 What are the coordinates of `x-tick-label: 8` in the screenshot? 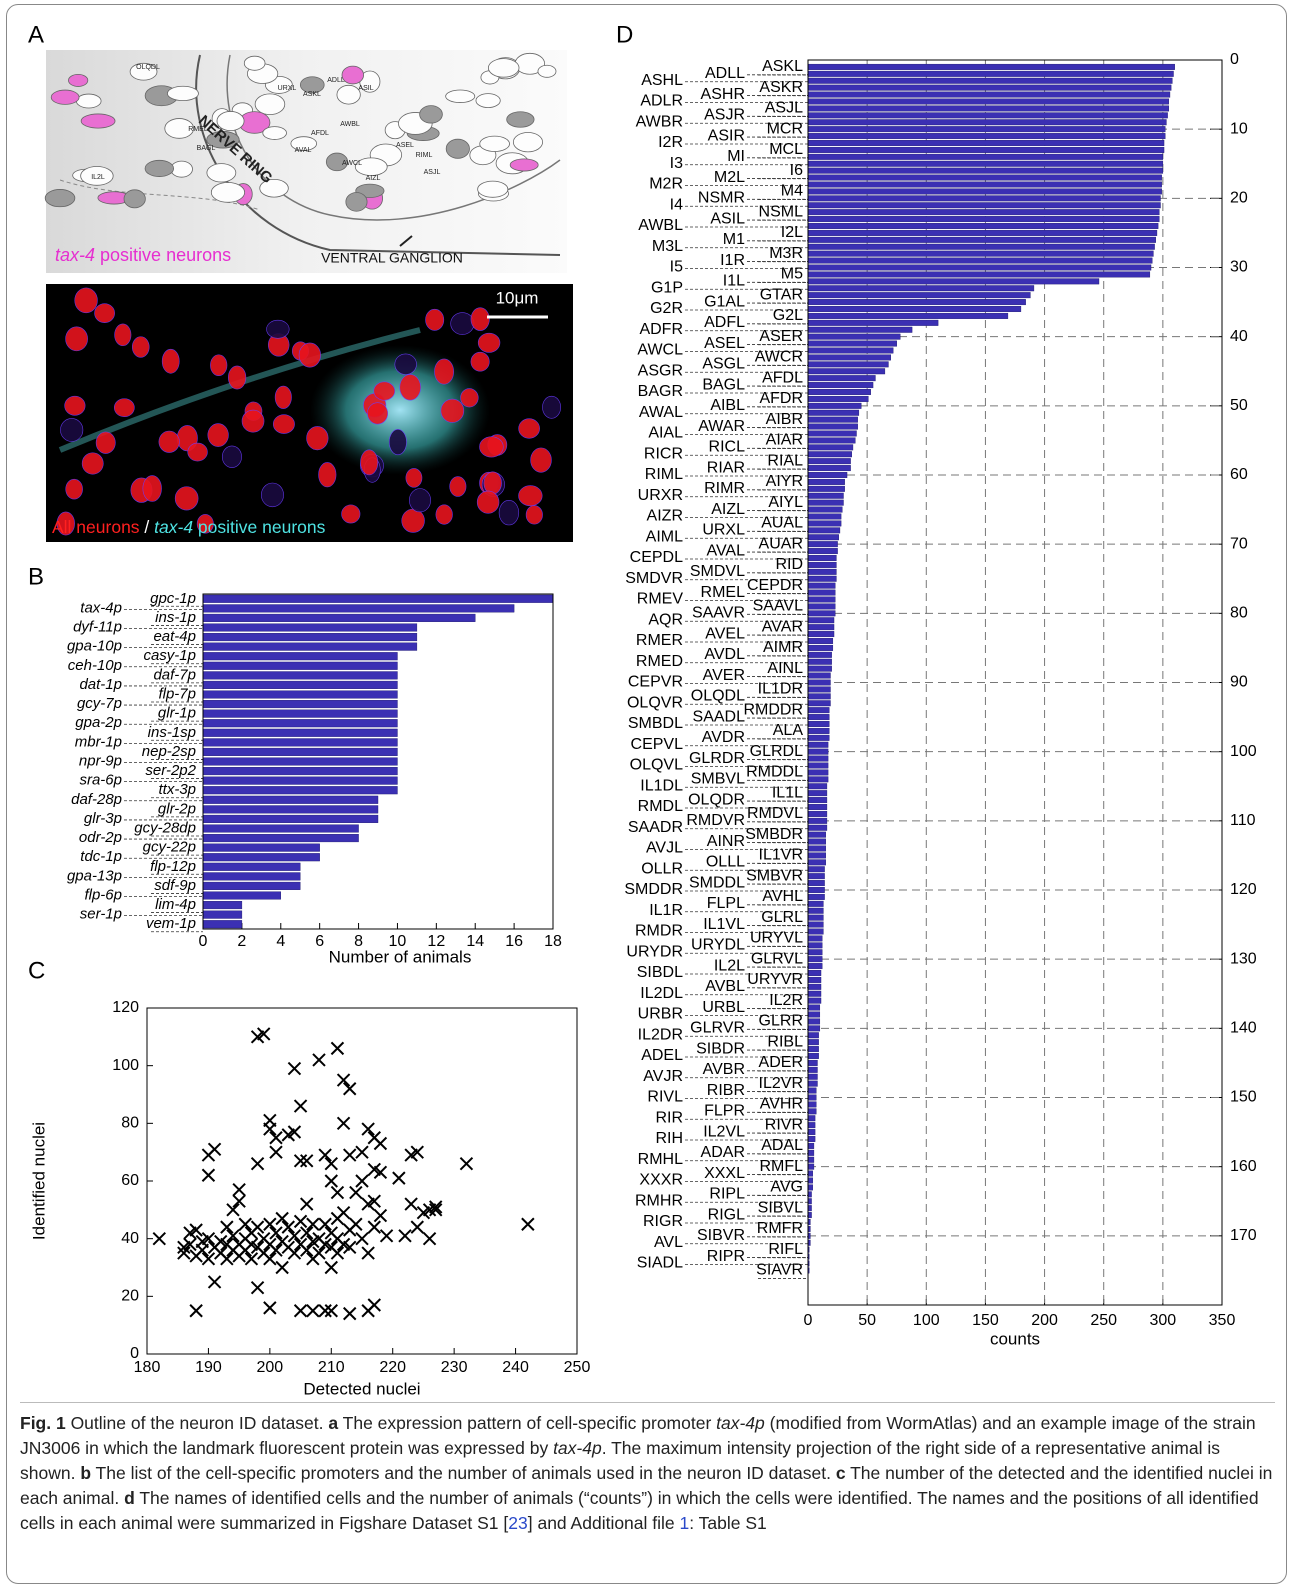 It's located at (358, 941).